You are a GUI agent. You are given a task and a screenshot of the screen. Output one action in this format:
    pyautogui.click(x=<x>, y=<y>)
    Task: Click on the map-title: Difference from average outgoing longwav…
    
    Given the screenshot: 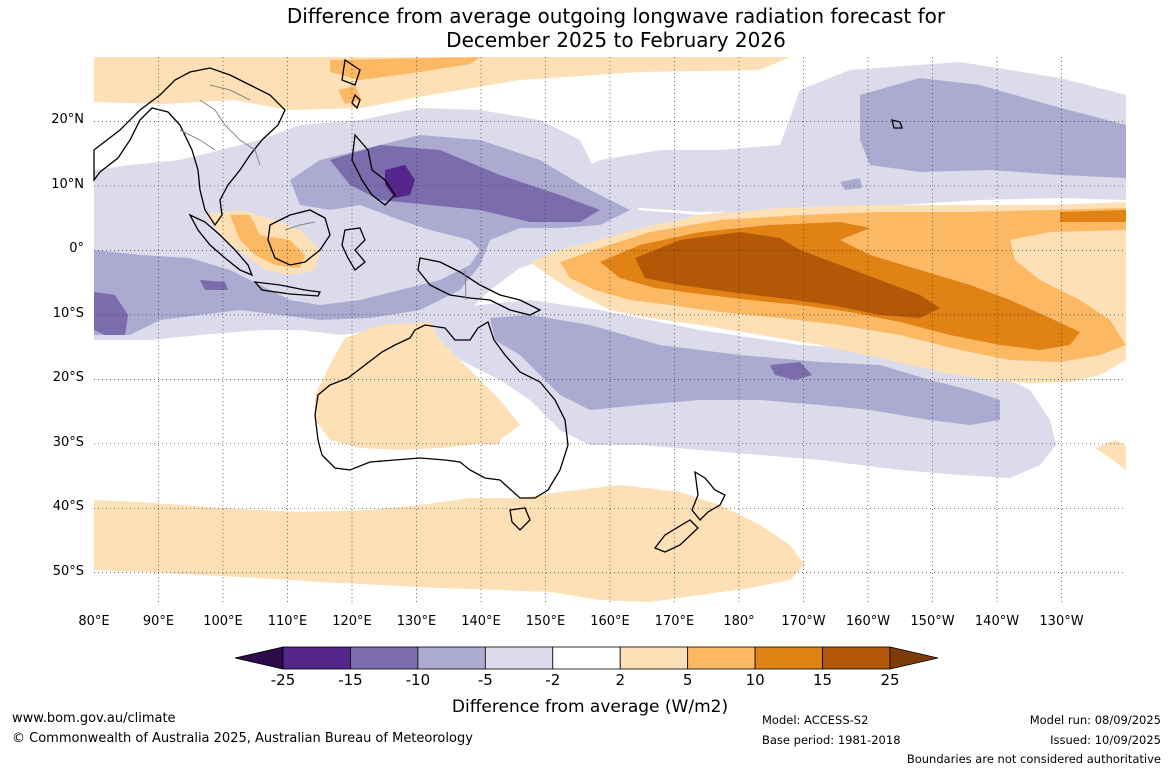 What is the action you would take?
    pyautogui.click(x=586, y=28)
    